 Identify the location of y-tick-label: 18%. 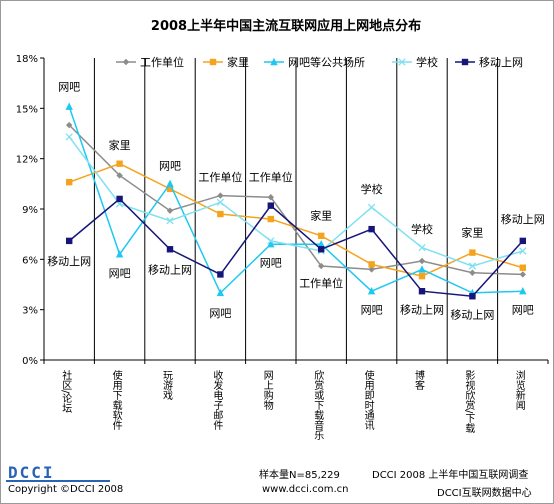
(27, 59).